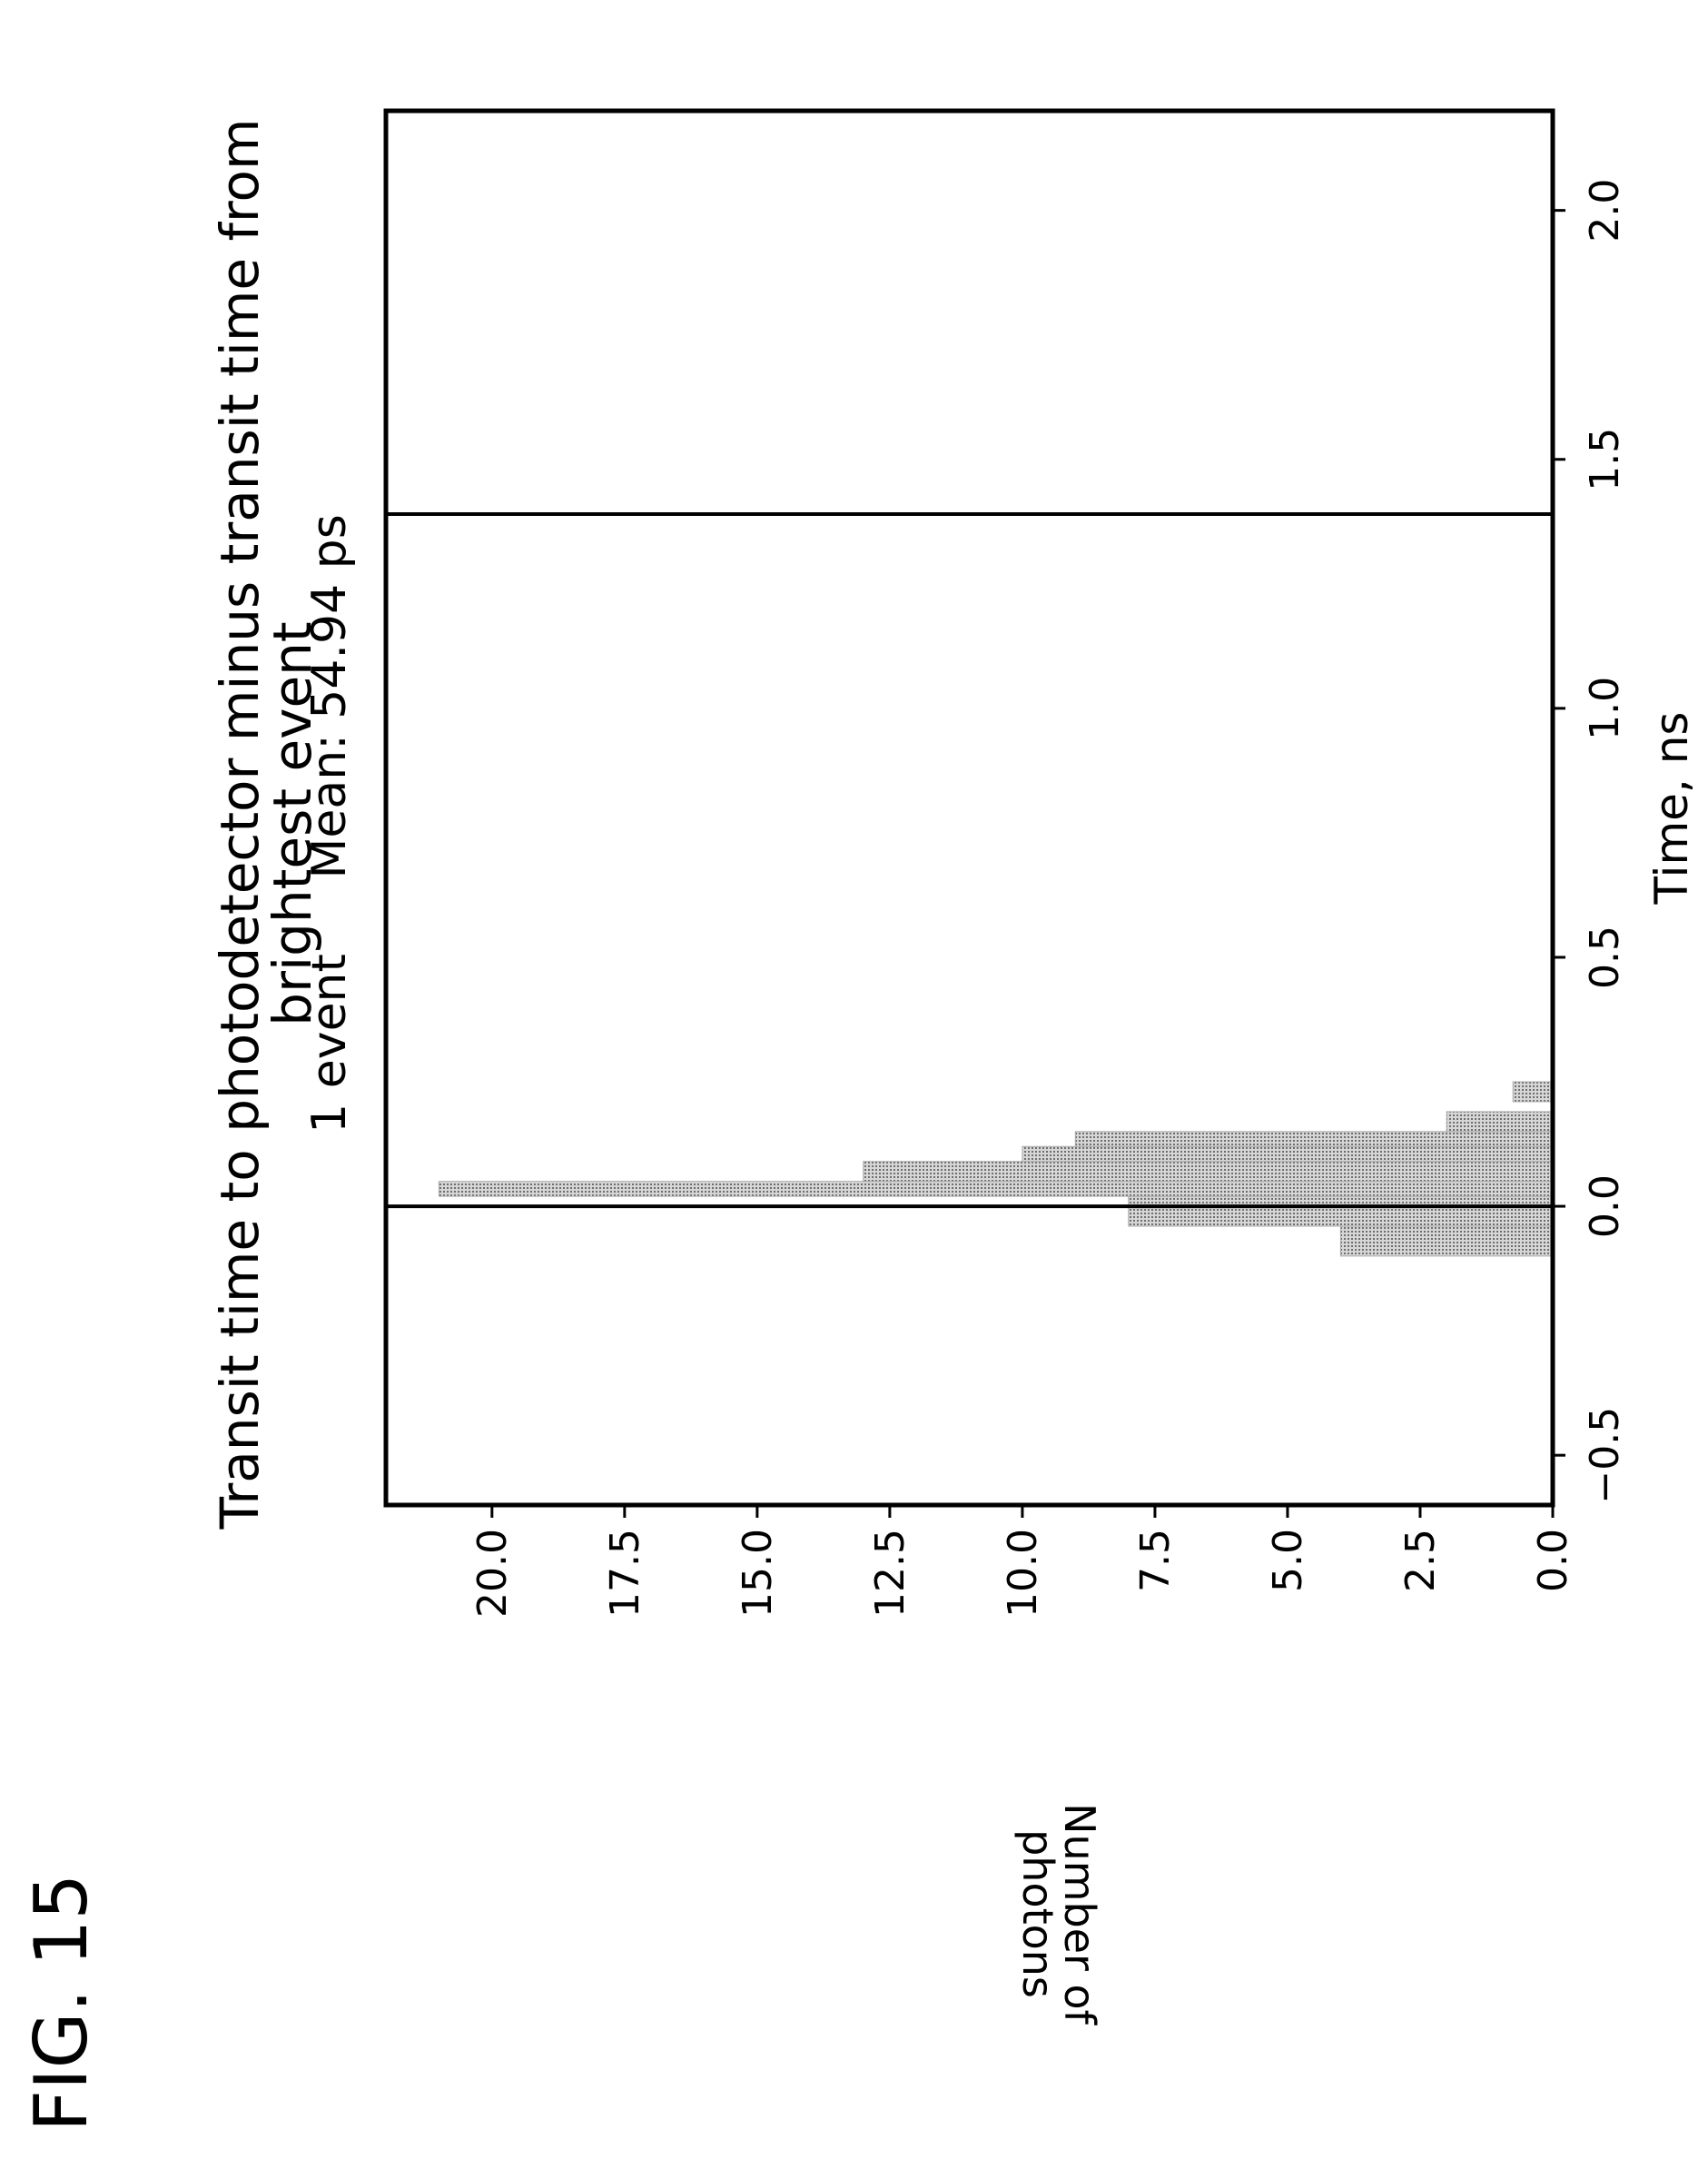 This screenshot has height=2159, width=1708. I want to click on x-axis-ticks: −0.5 0.0 0.5 1.0 1.5 2.0, so click(1590, 842).